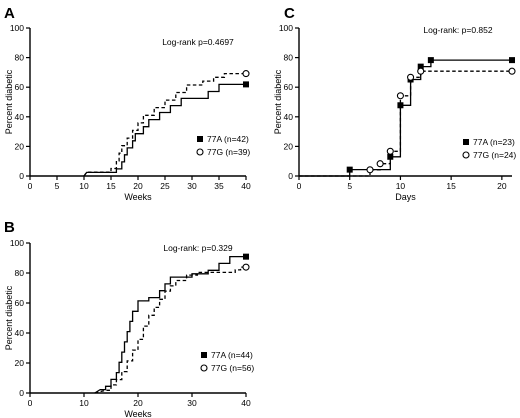 The image size is (520, 418). I want to click on legend-label: 77A (n=44), so click(232, 355).